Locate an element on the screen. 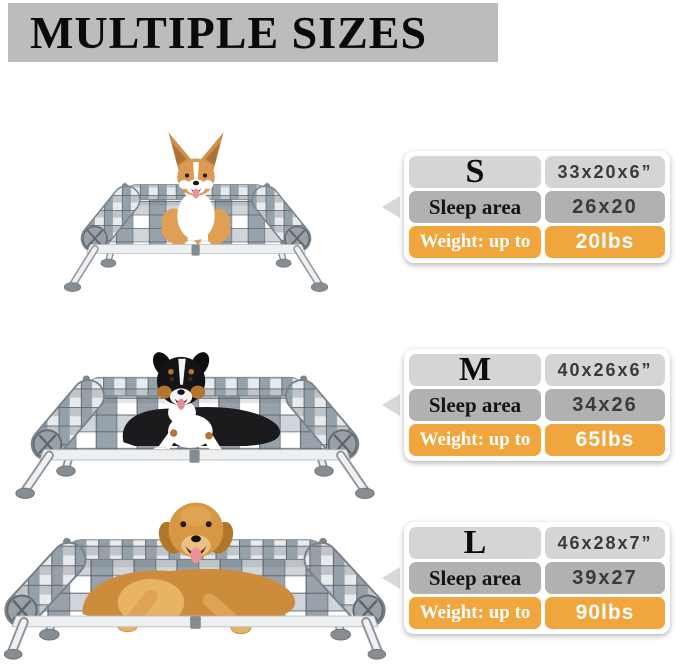 This screenshot has height=664, width=679. sleep-area-value: 34x26 is located at coordinates (605, 405).